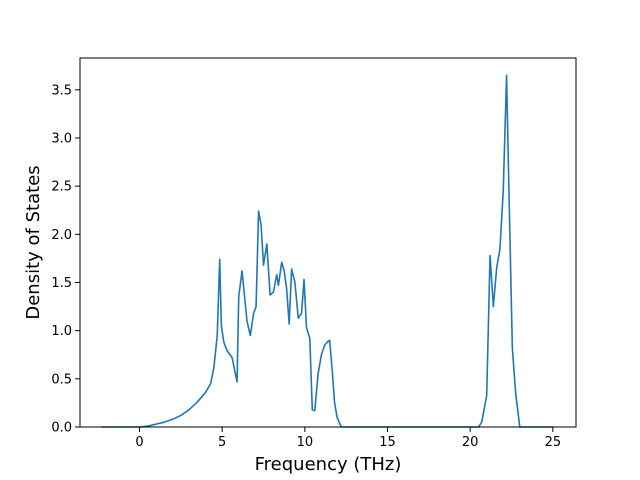 Image resolution: width=640 pixels, height=480 pixels. Describe the element at coordinates (33, 242) in the screenshot. I see `y-axis-label: Density of States` at that location.